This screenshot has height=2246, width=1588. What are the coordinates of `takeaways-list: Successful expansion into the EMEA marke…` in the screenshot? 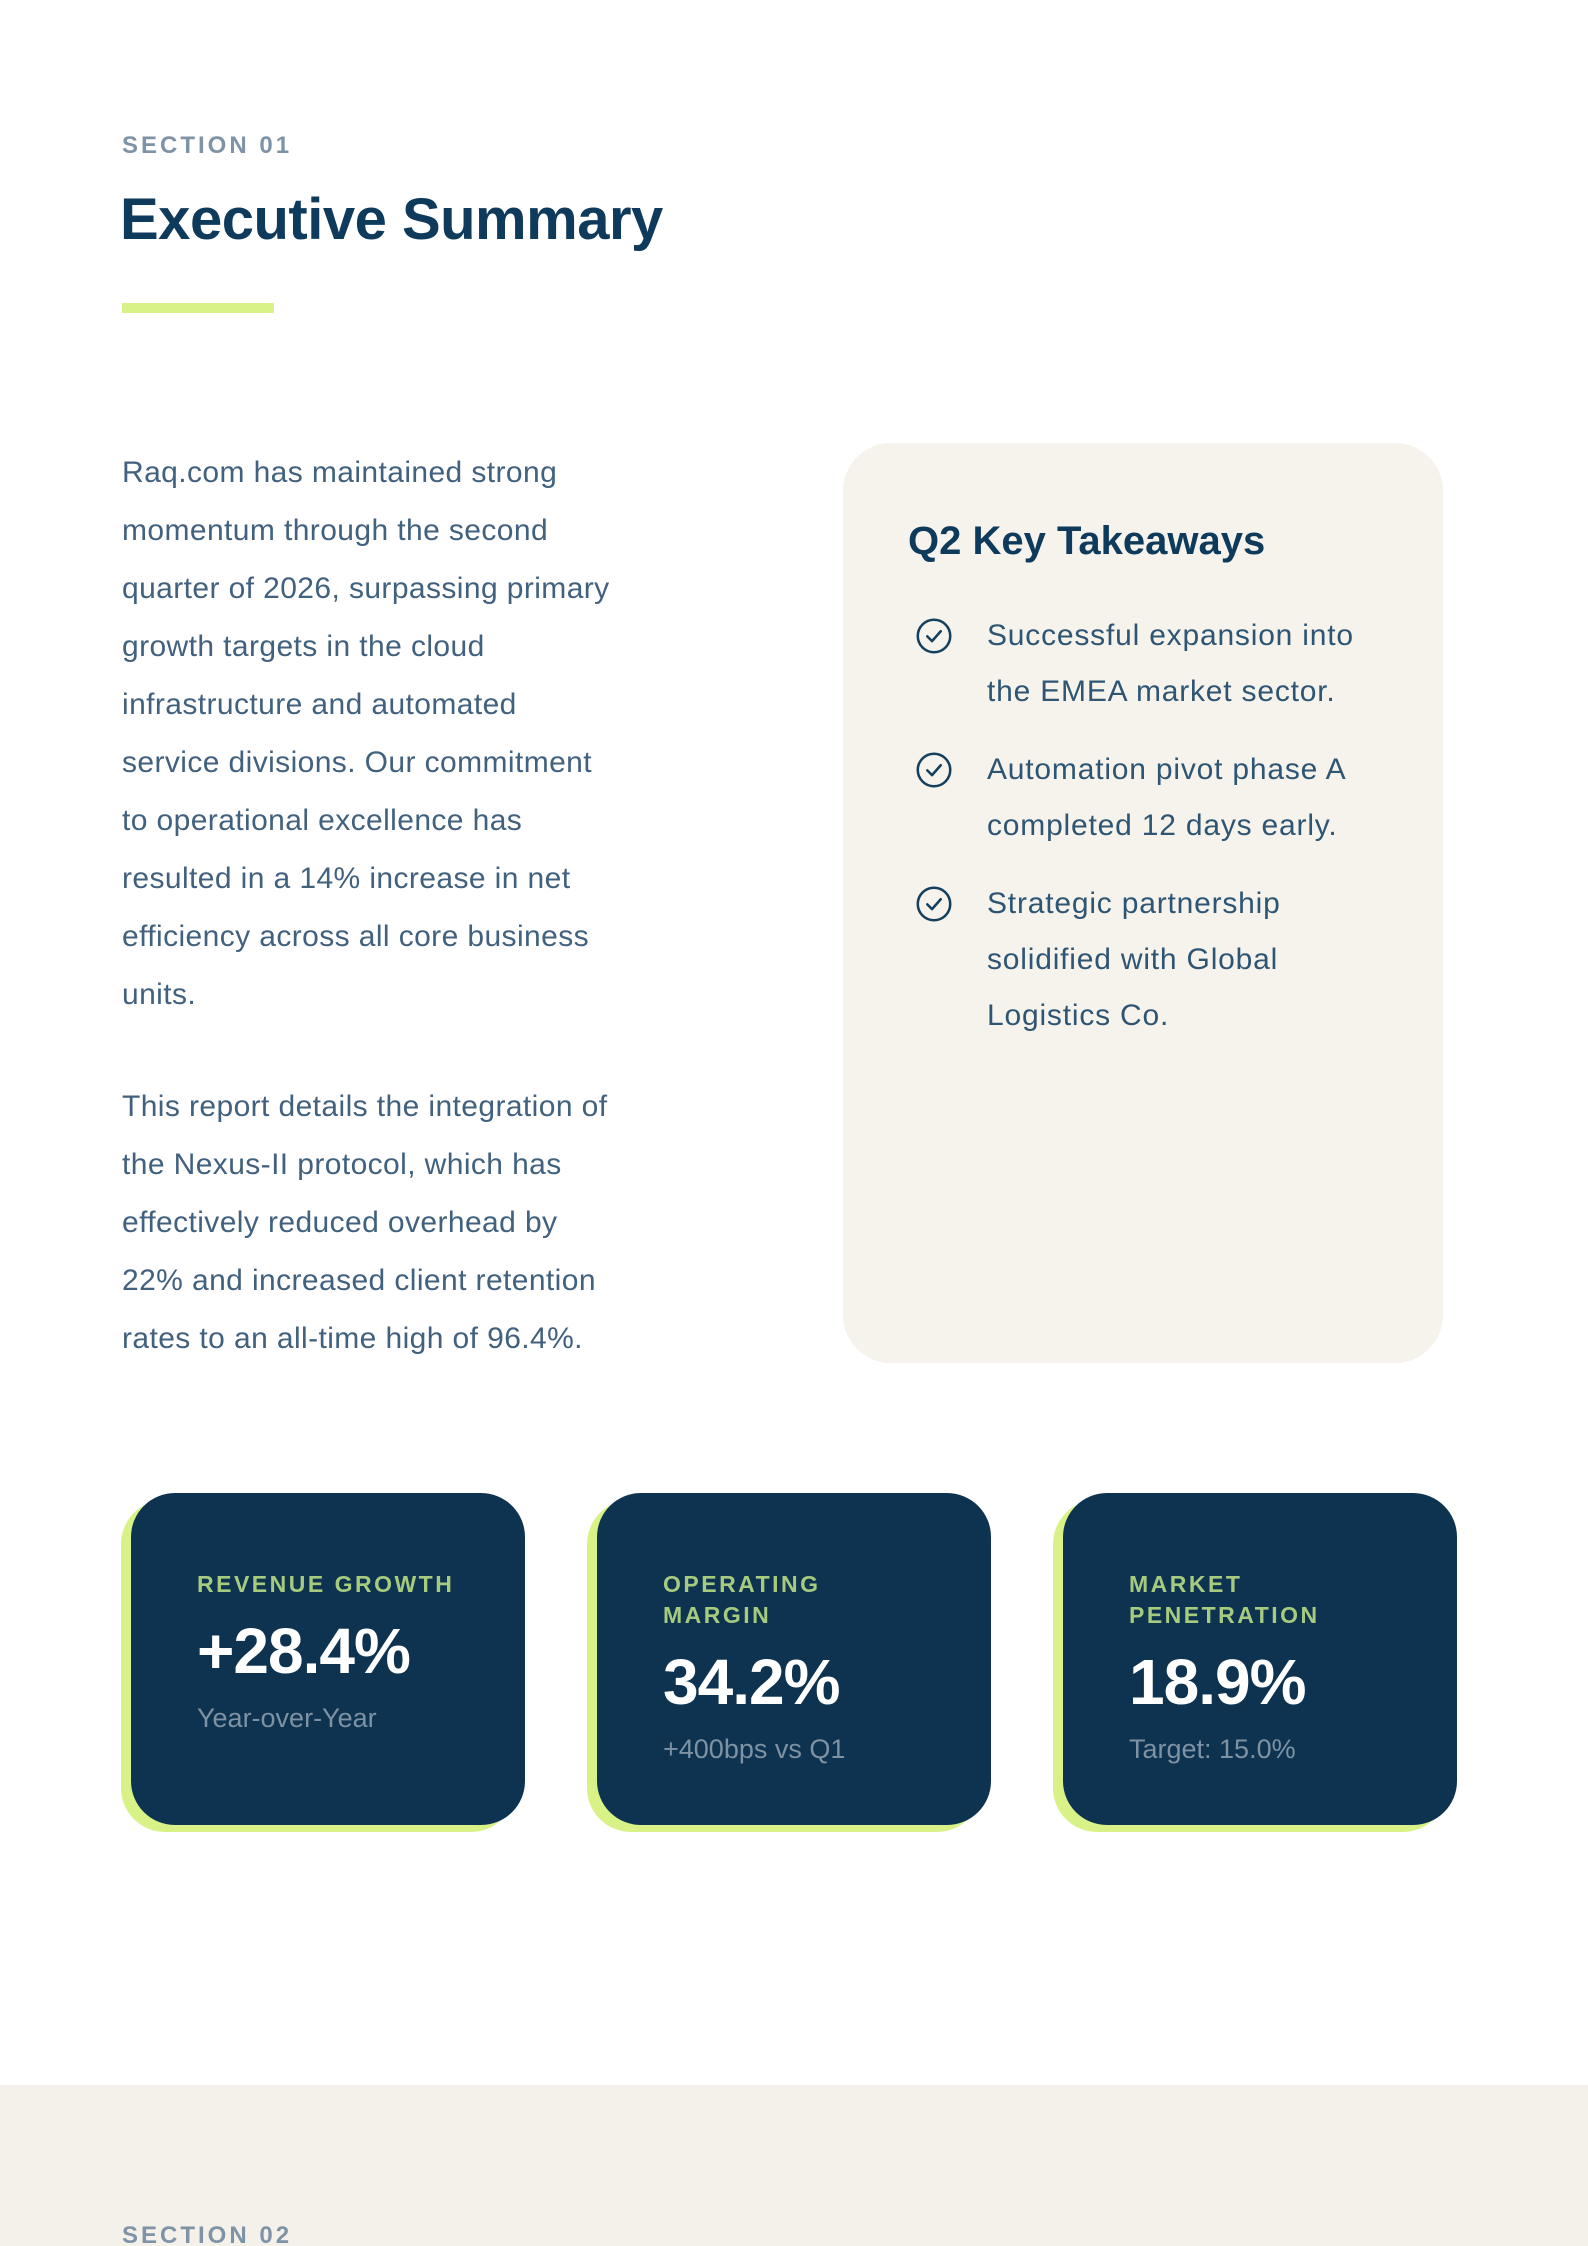 It's located at (1151, 826).